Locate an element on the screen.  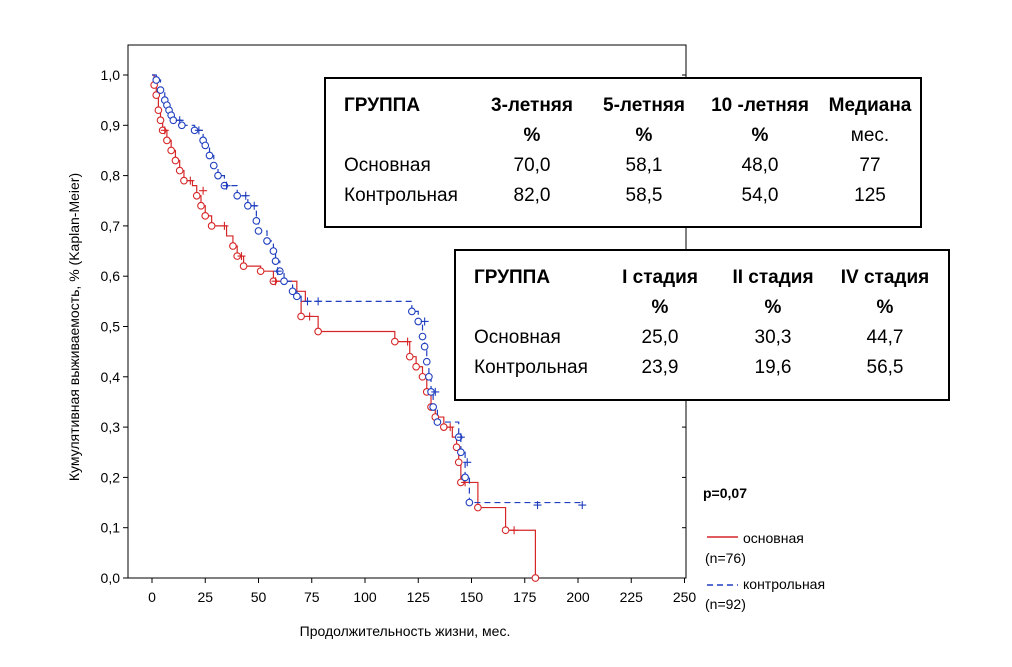
y-tick-label: 0,4 is located at coordinates (111, 377).